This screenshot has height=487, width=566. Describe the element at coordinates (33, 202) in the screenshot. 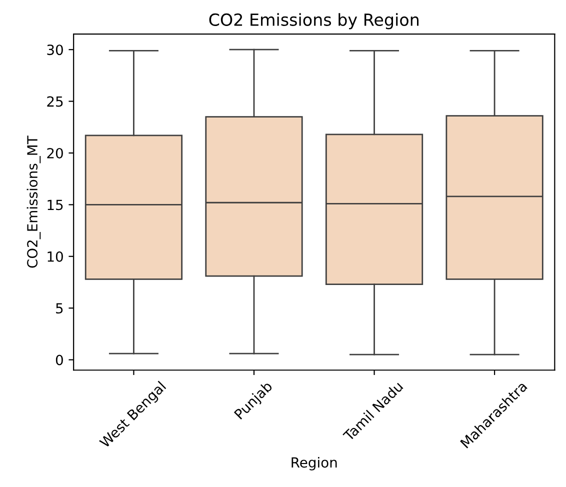

I see `y-axis-title: CO2_Emissions_MT` at that location.